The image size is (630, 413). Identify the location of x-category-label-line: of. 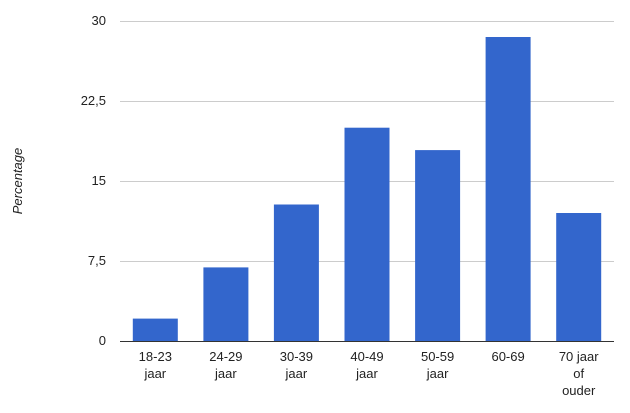
(578, 373).